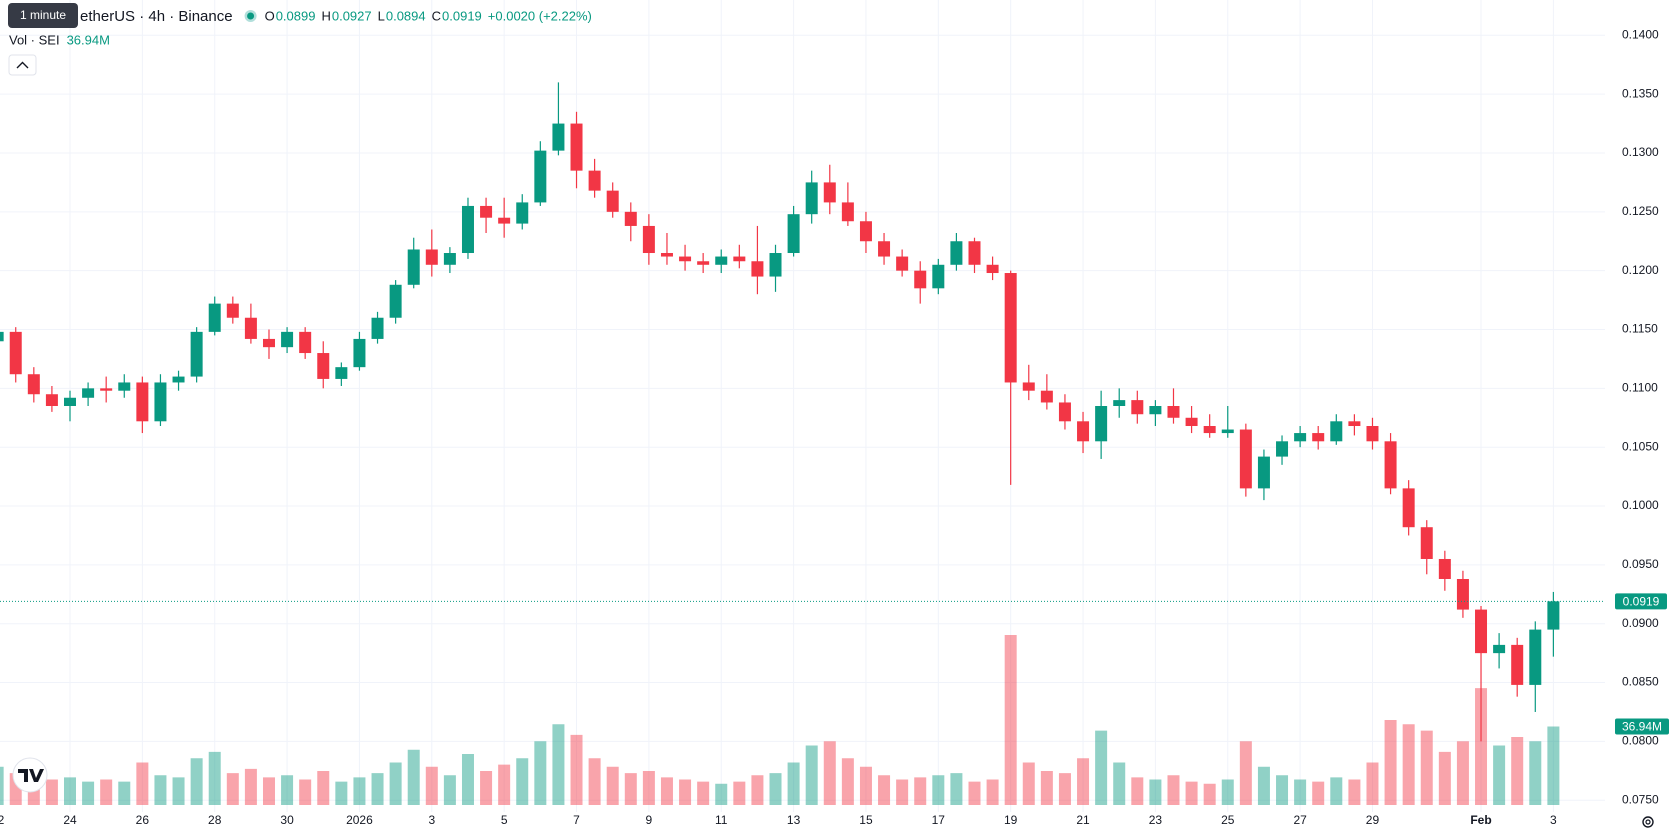 The height and width of the screenshot is (835, 1678). What do you see at coordinates (270, 15) in the screenshot?
I see `ohlc-o-label: O` at bounding box center [270, 15].